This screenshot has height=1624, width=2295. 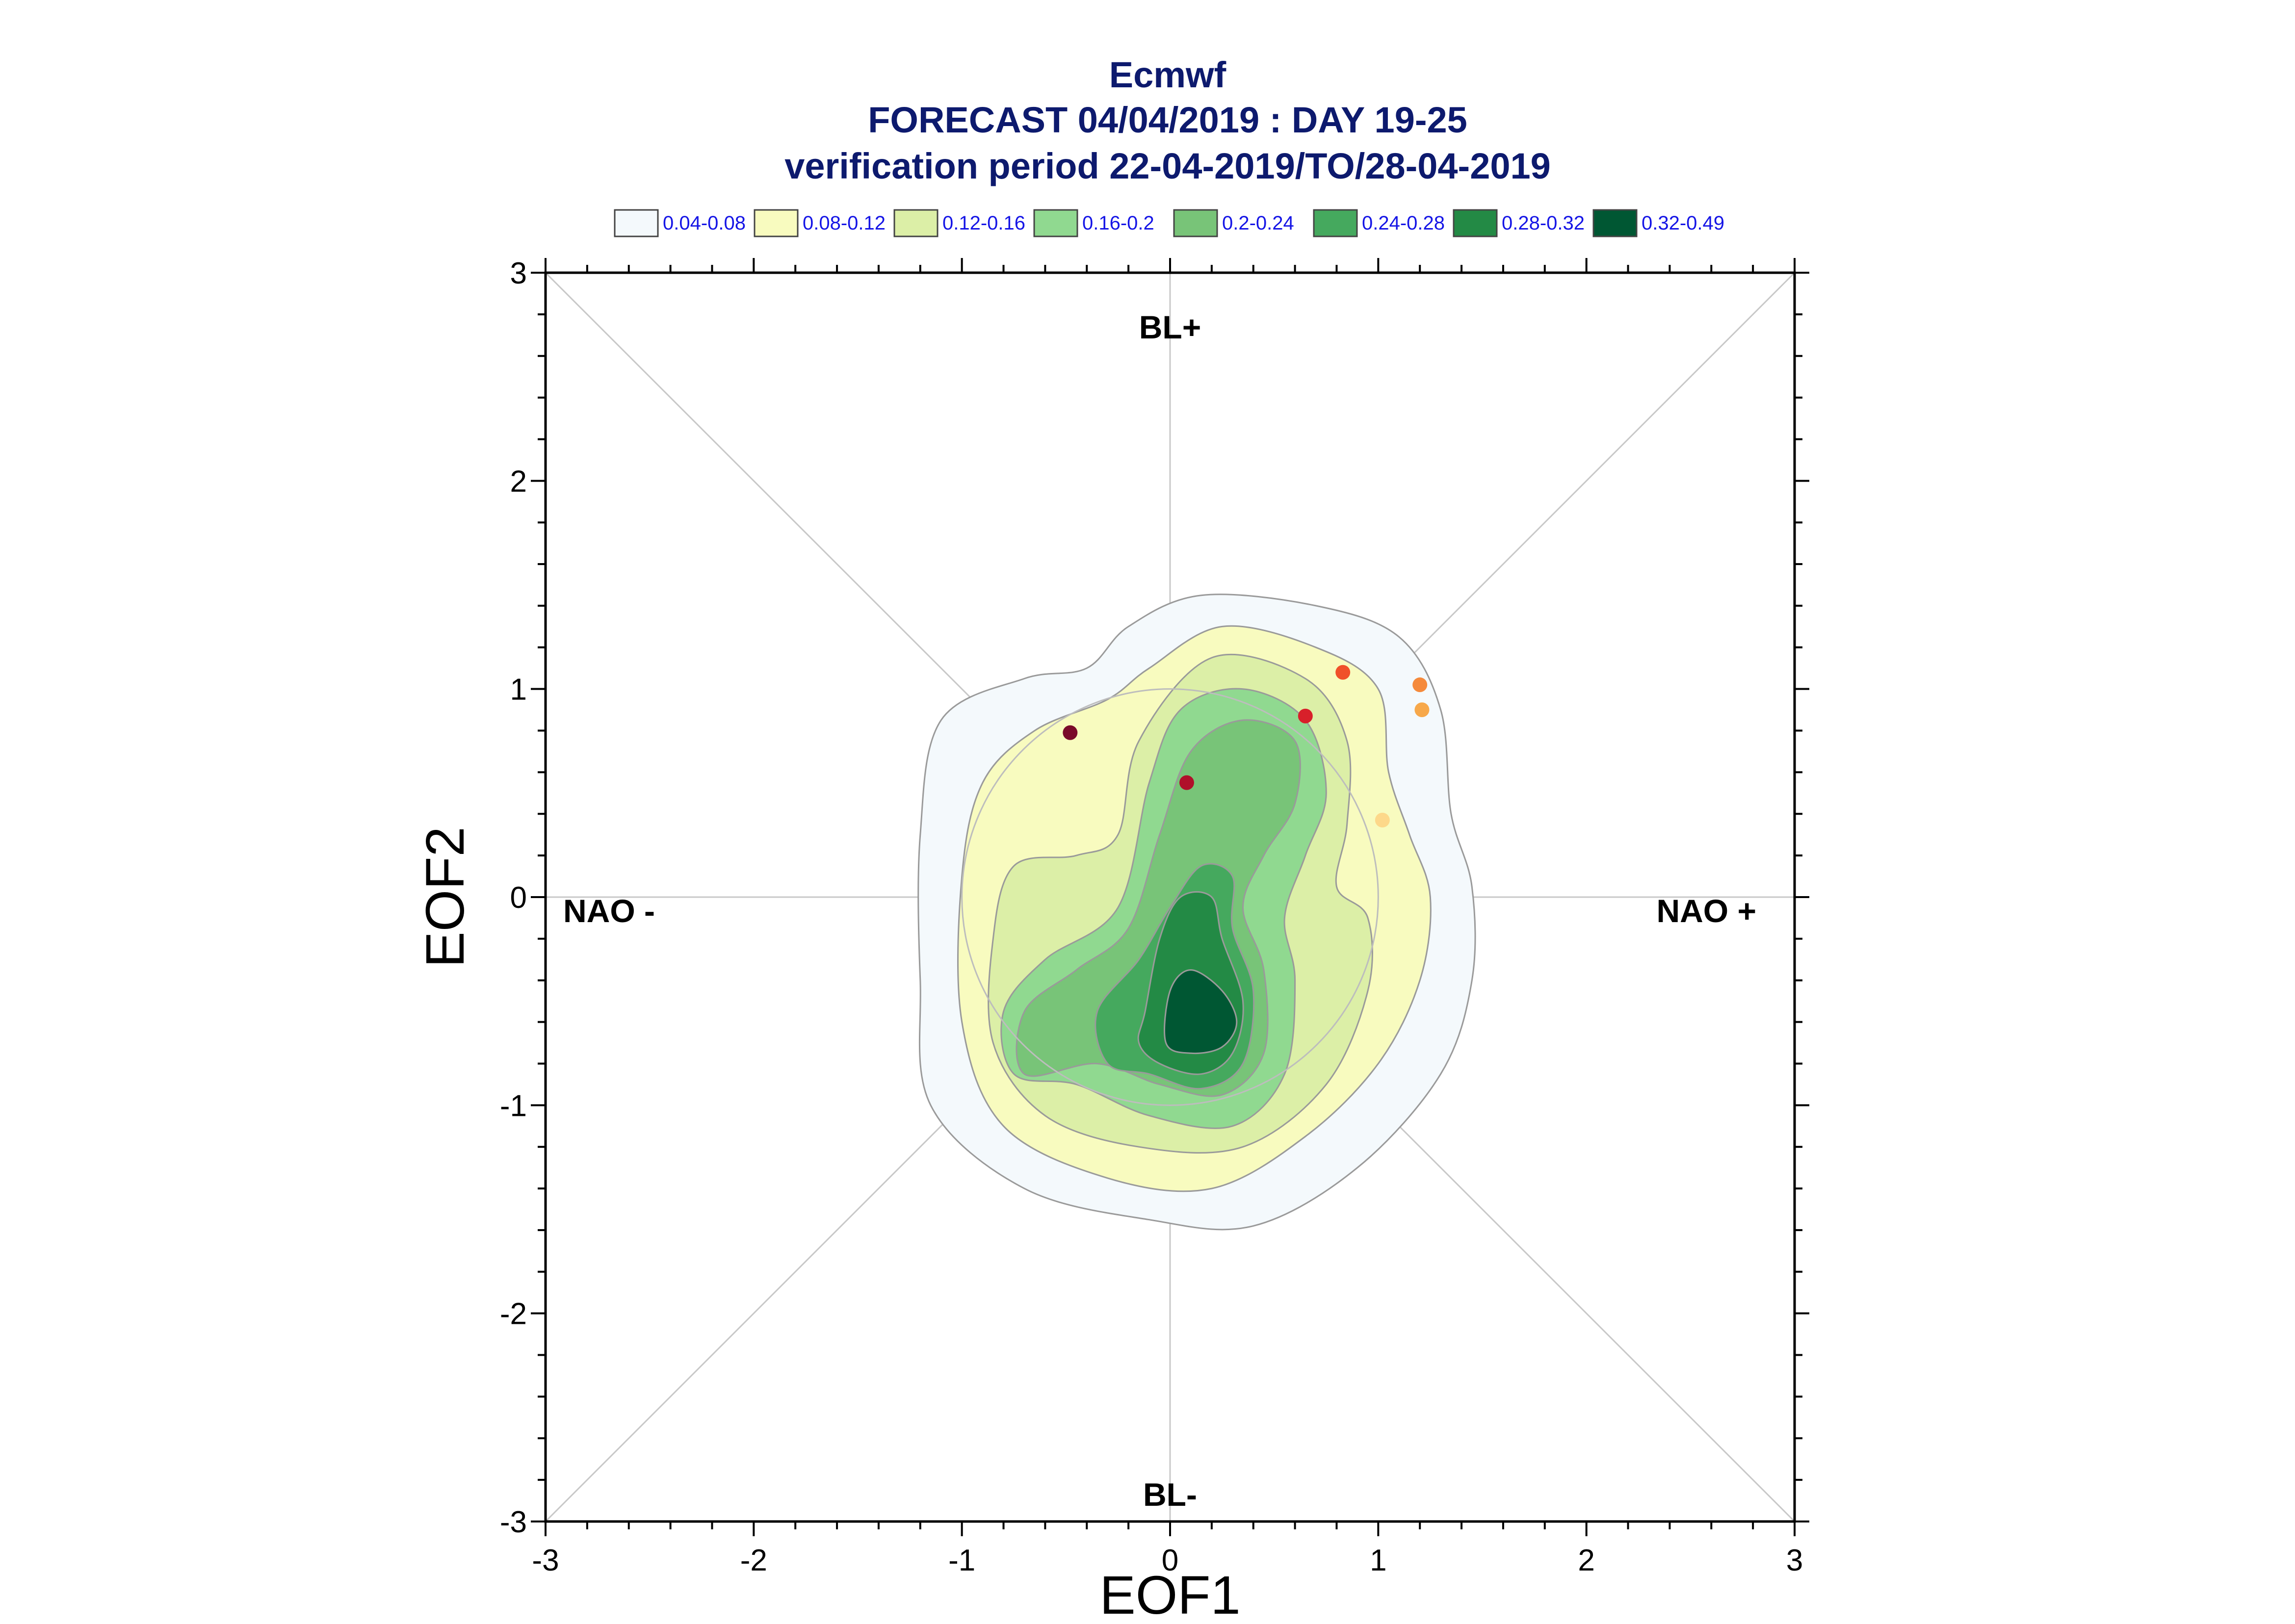 I want to click on legend-label: 0.04-0.08, so click(x=705, y=223).